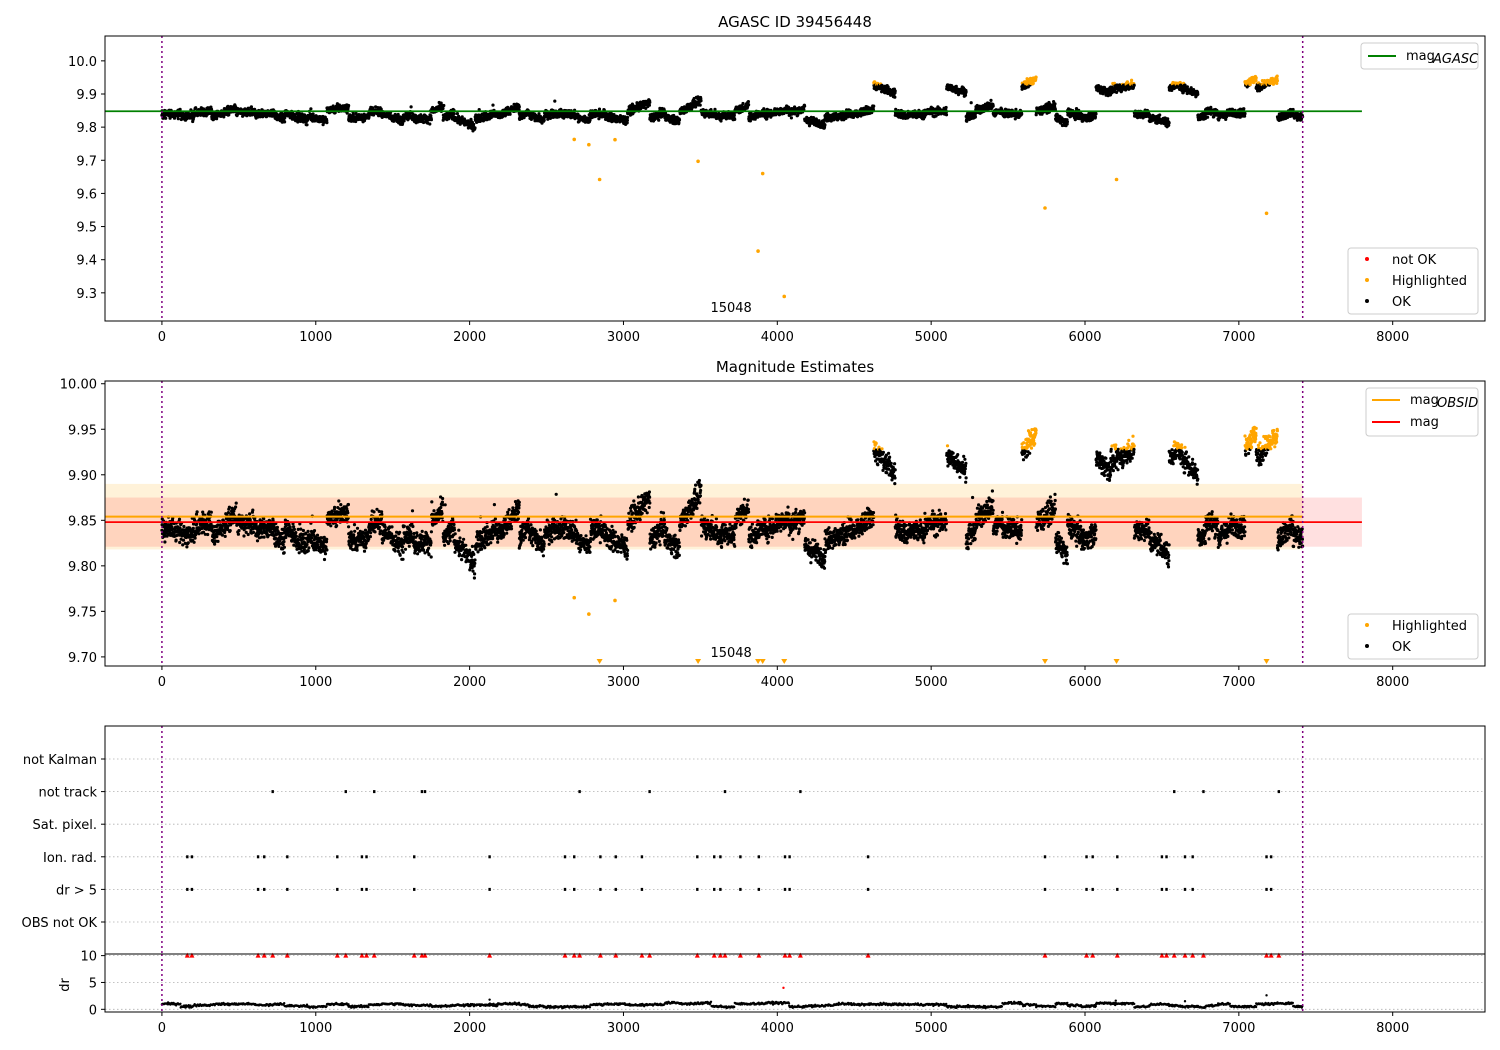  What do you see at coordinates (795, 22) in the screenshot?
I see `plot-title-agasc: AGASC ID 39456448` at bounding box center [795, 22].